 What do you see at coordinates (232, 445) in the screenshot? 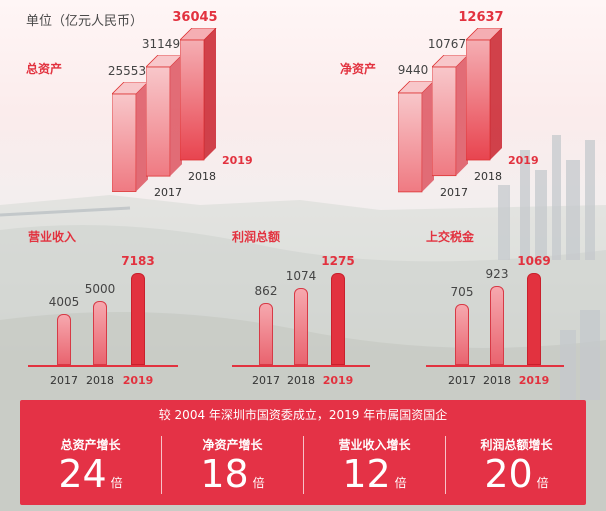
I see `stat-label: 净资产增长` at bounding box center [232, 445].